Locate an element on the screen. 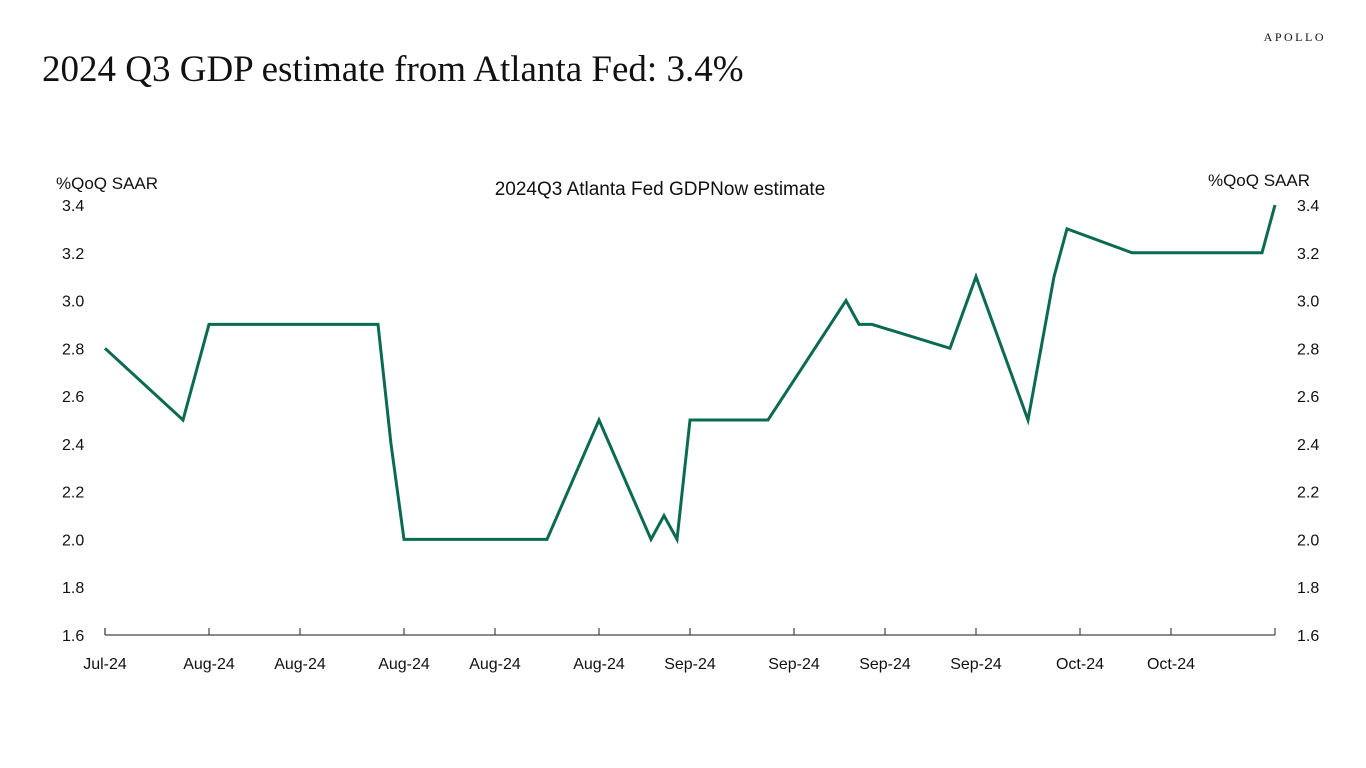 This screenshot has height=768, width=1366. y-tick-label-left: 2.2 is located at coordinates (73, 493).